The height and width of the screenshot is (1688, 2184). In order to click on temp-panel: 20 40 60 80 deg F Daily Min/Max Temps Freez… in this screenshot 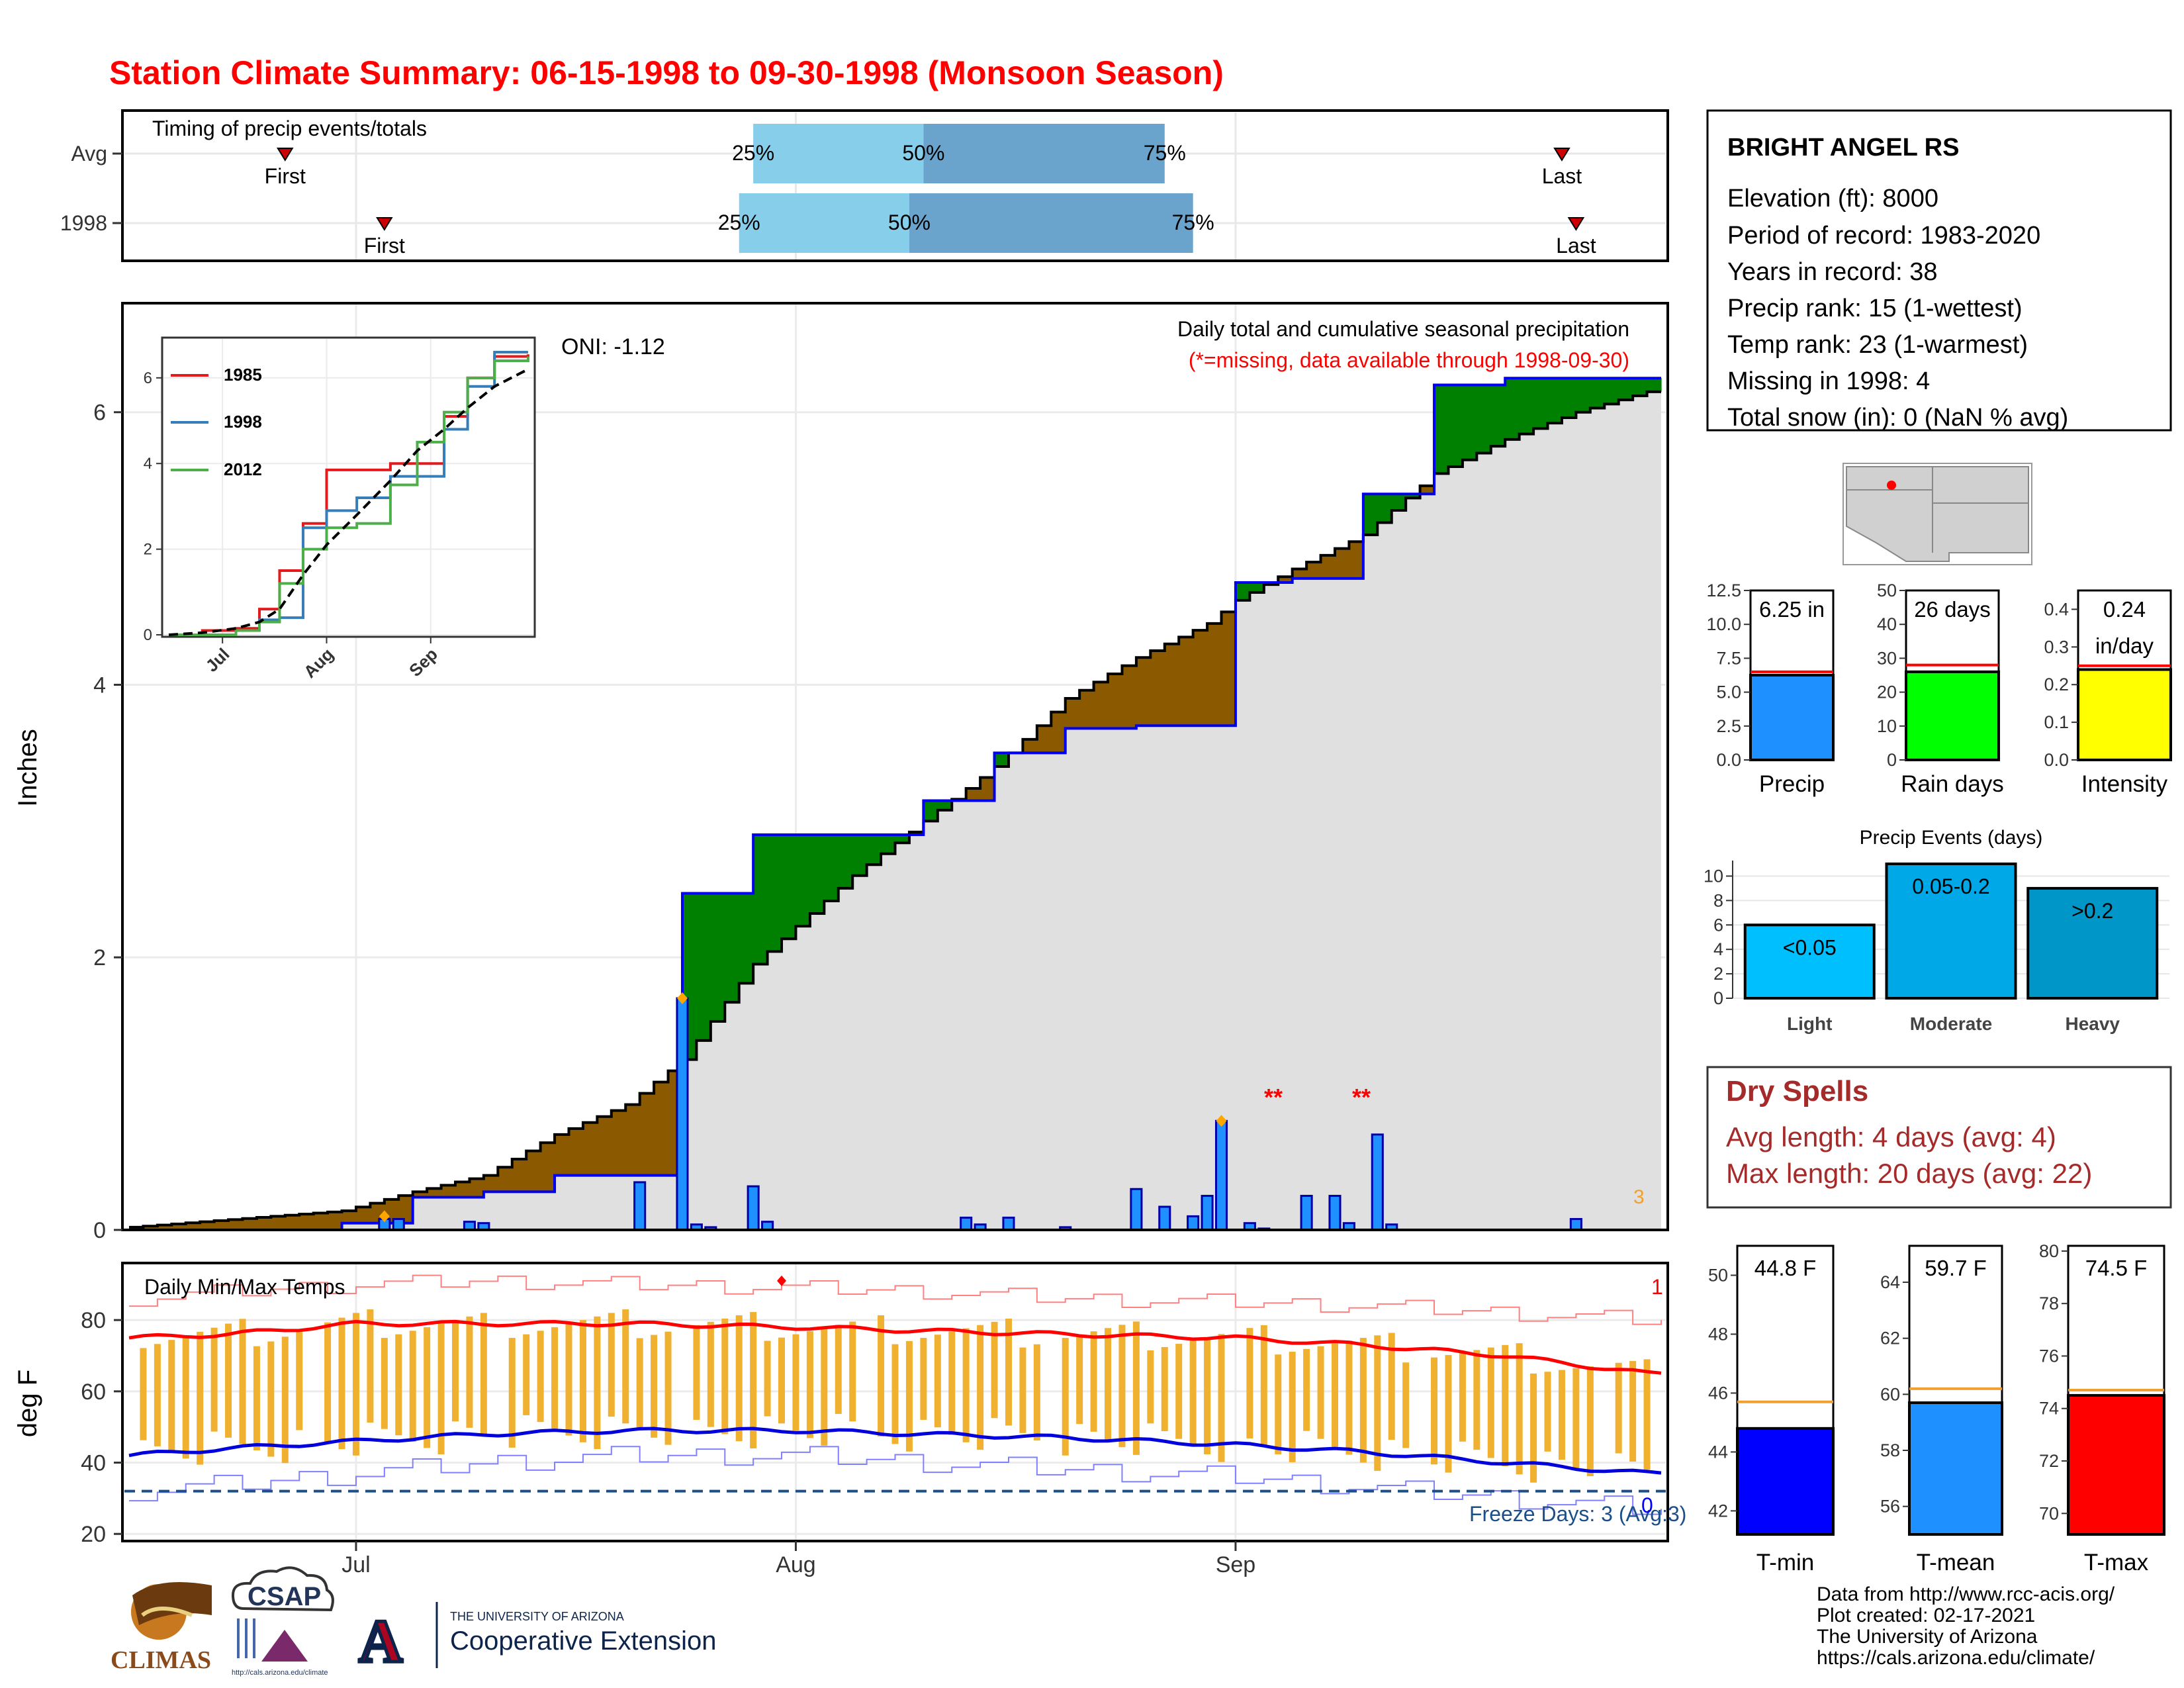, I will do `click(849, 1419)`.